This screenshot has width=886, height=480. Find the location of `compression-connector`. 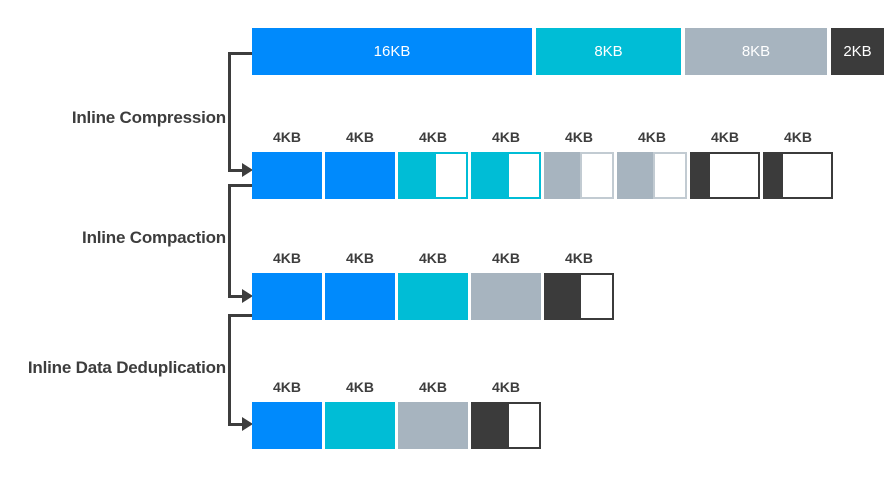

compression-connector is located at coordinates (241, 114).